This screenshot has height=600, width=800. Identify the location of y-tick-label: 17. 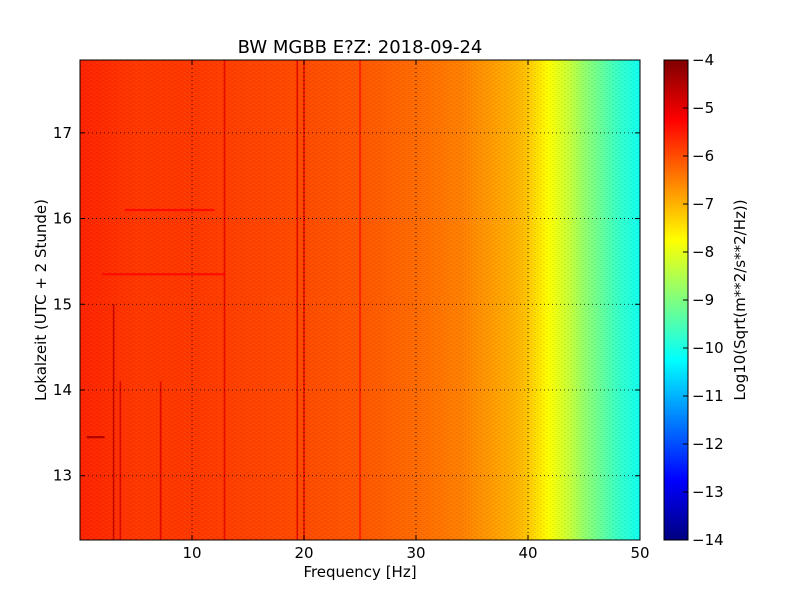
(62, 133).